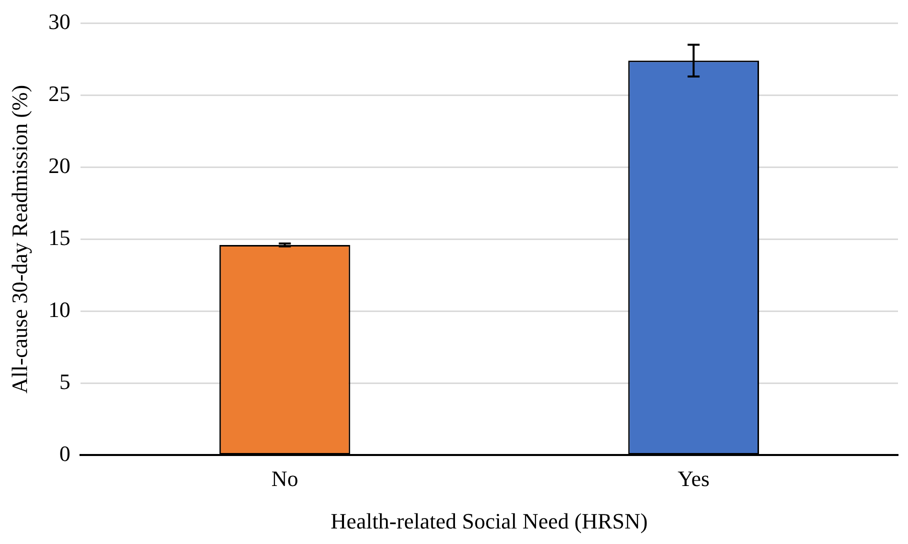  I want to click on x-tick-label: Yes, so click(694, 479).